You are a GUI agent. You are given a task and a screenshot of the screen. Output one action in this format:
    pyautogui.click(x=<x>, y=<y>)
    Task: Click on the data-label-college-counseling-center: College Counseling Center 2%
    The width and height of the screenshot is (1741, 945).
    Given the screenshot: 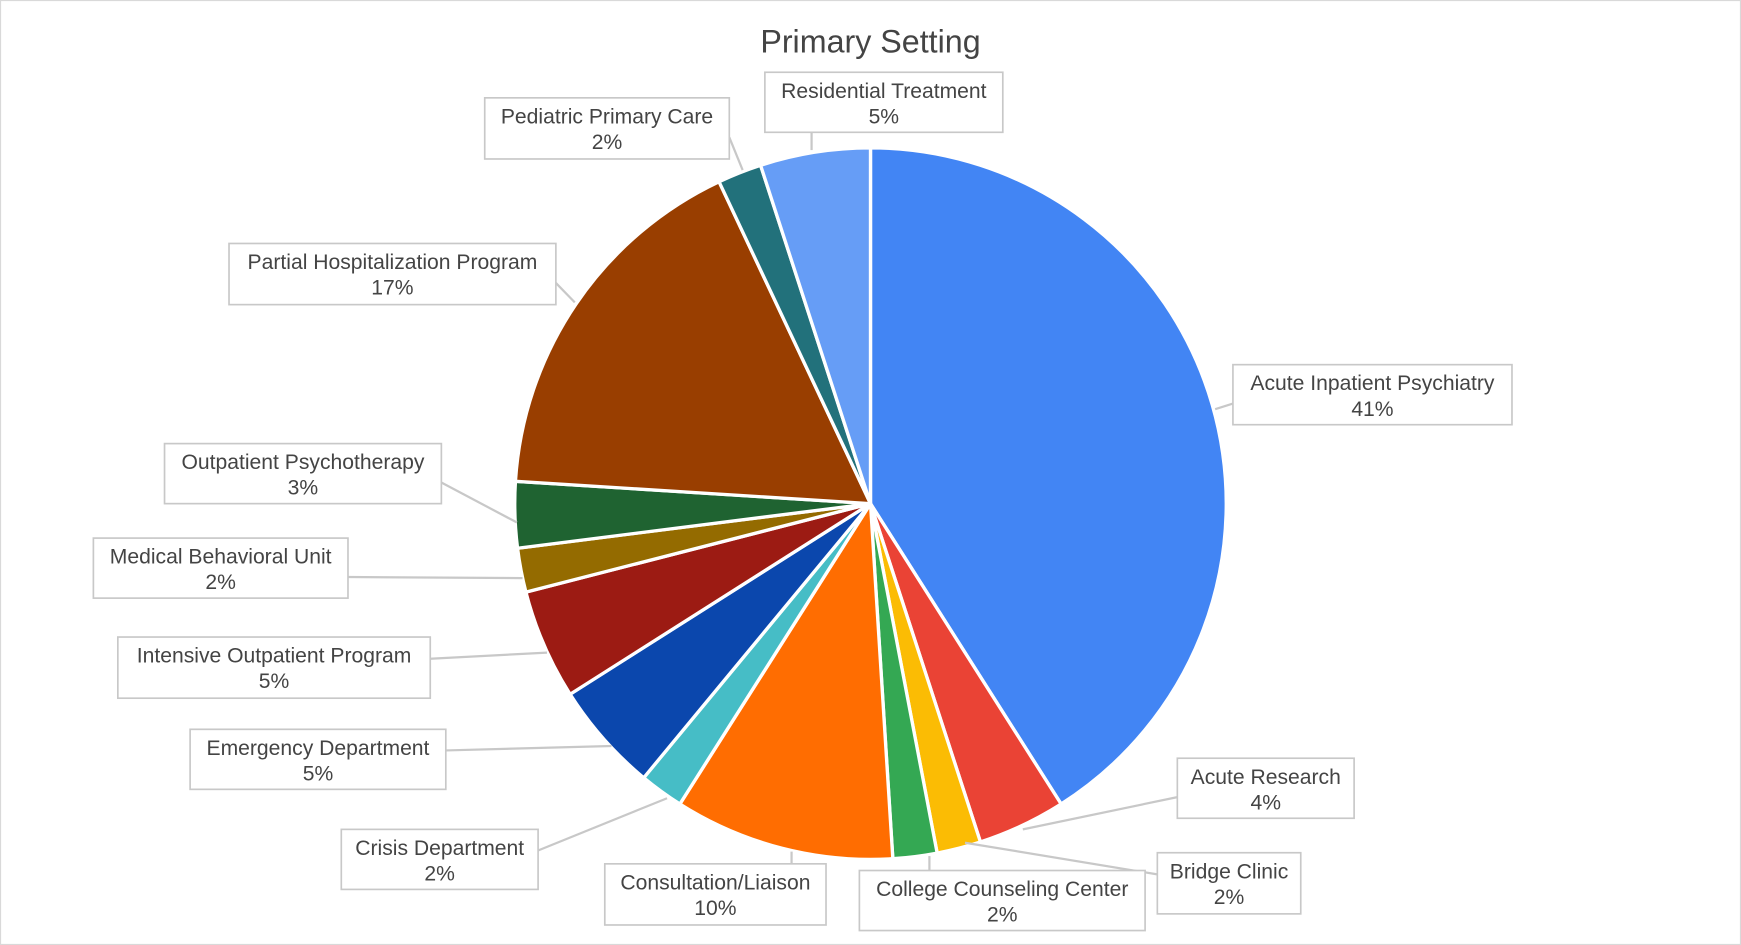 What is the action you would take?
    pyautogui.click(x=1002, y=894)
    